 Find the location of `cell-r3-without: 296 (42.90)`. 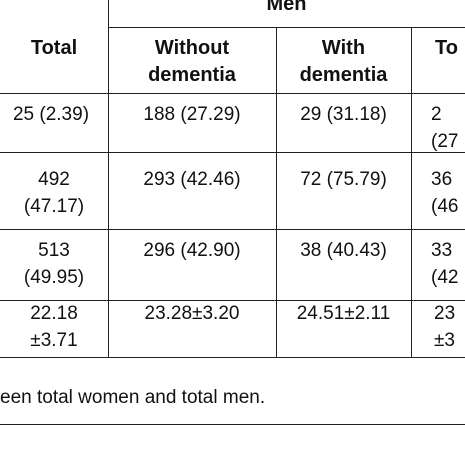

cell-r3-without: 296 (42.90) is located at coordinates (192, 250).